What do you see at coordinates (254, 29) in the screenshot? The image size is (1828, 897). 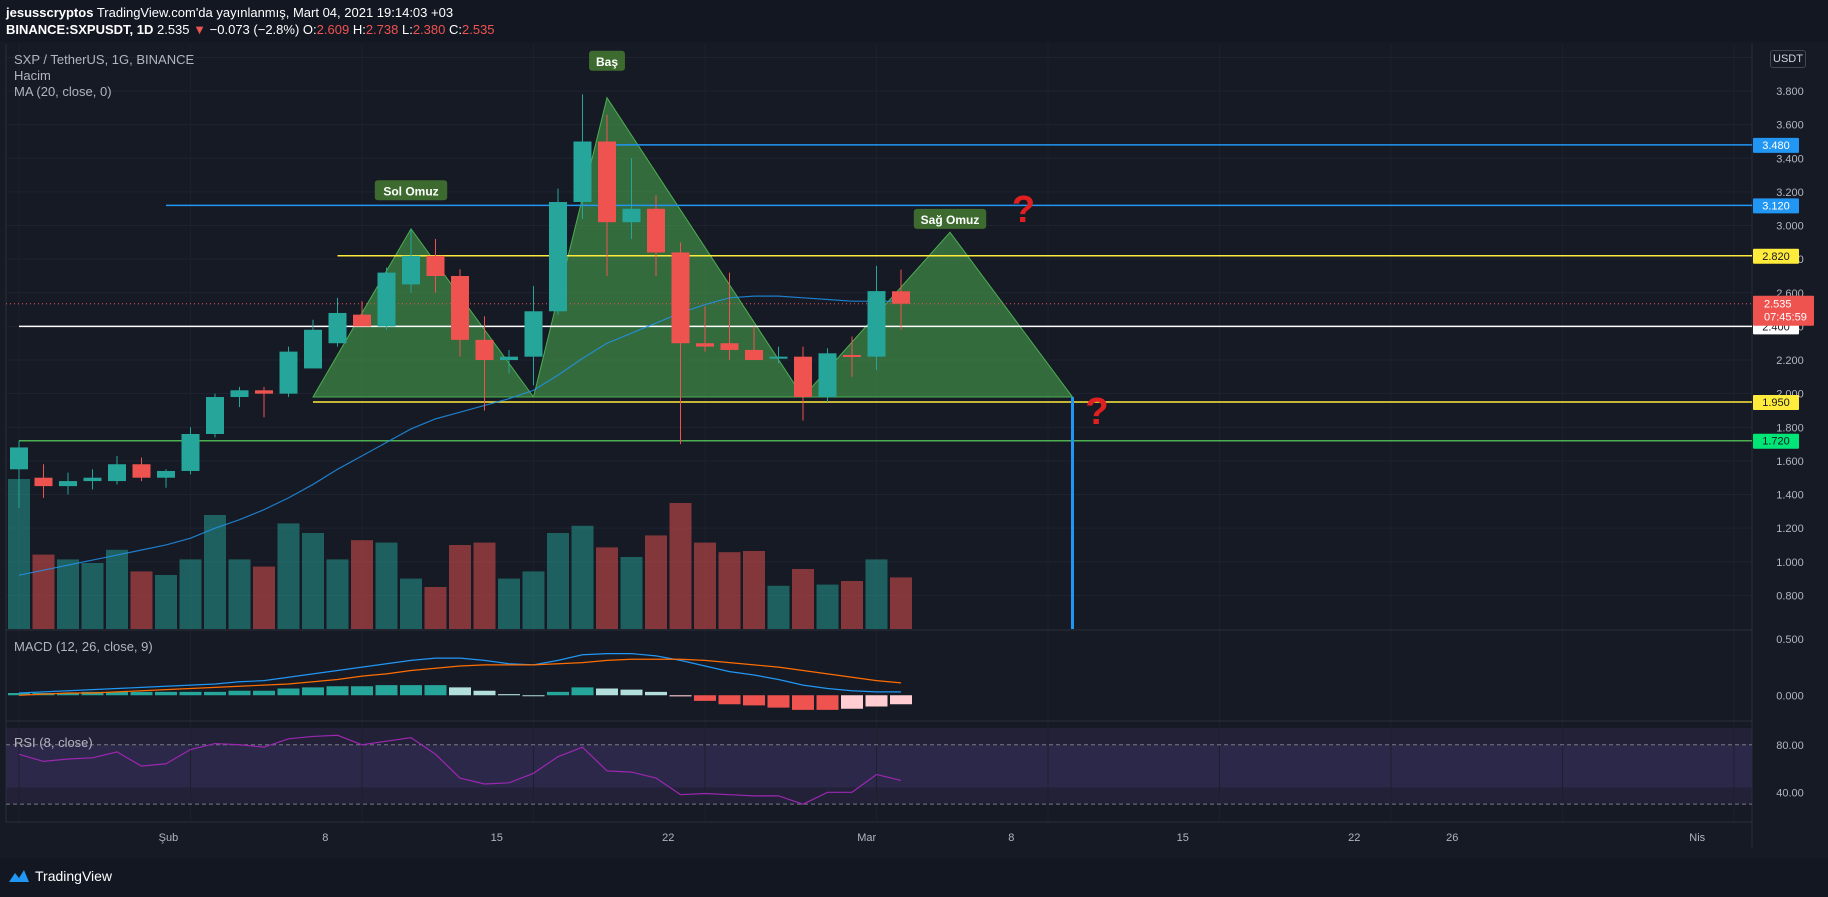 I see `price-change: −0.073 (−2.8%)` at bounding box center [254, 29].